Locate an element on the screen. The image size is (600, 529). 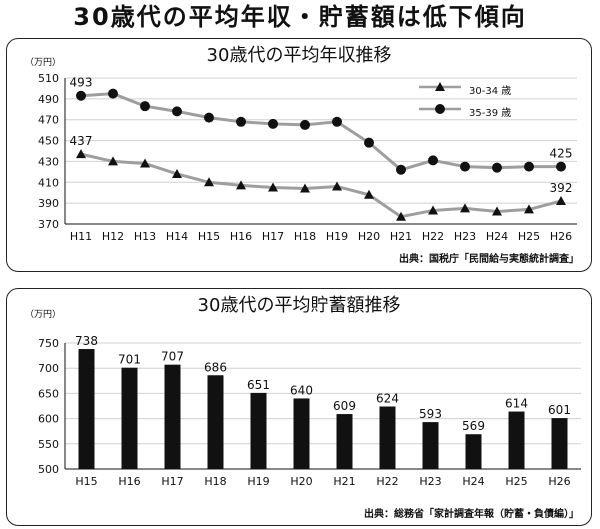
income-x-tick-label: H16 is located at coordinates (241, 236).